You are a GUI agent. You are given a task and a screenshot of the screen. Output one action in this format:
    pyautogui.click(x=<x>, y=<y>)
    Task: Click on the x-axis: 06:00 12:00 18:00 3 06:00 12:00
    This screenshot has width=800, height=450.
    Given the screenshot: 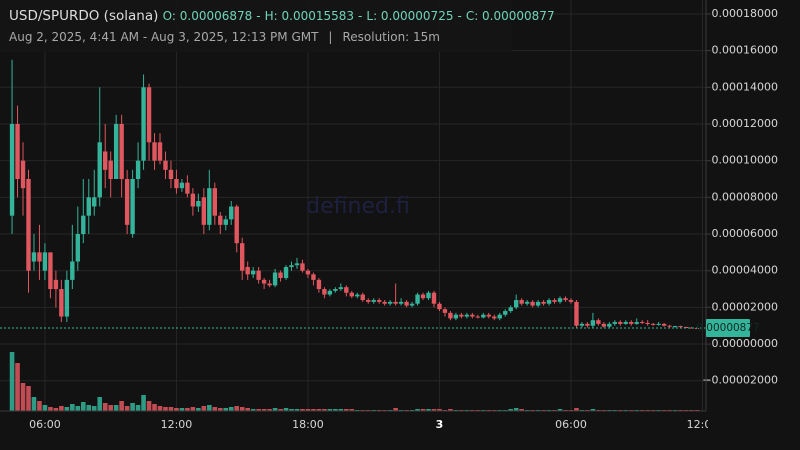 What is the action you would take?
    pyautogui.click(x=374, y=424)
    